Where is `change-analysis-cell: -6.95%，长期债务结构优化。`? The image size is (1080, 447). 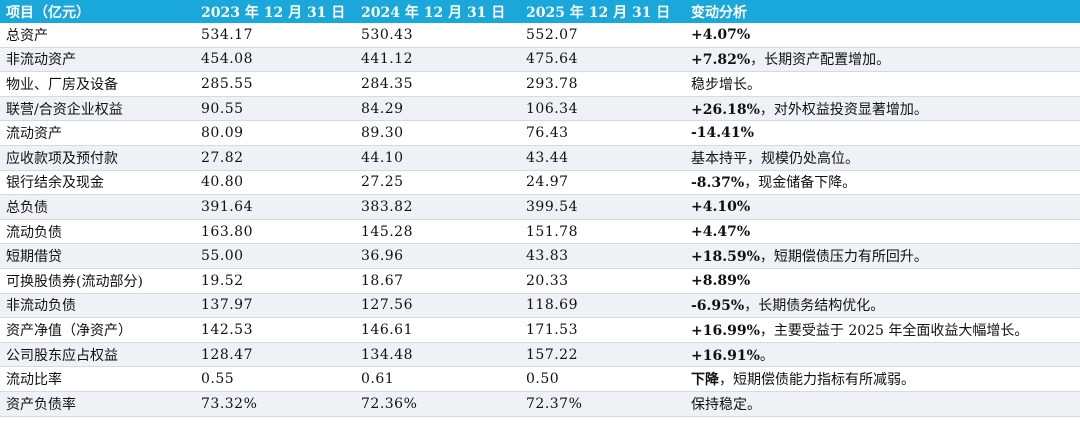
change-analysis-cell: -6.95%，长期债务结构优化。 is located at coordinates (882, 306).